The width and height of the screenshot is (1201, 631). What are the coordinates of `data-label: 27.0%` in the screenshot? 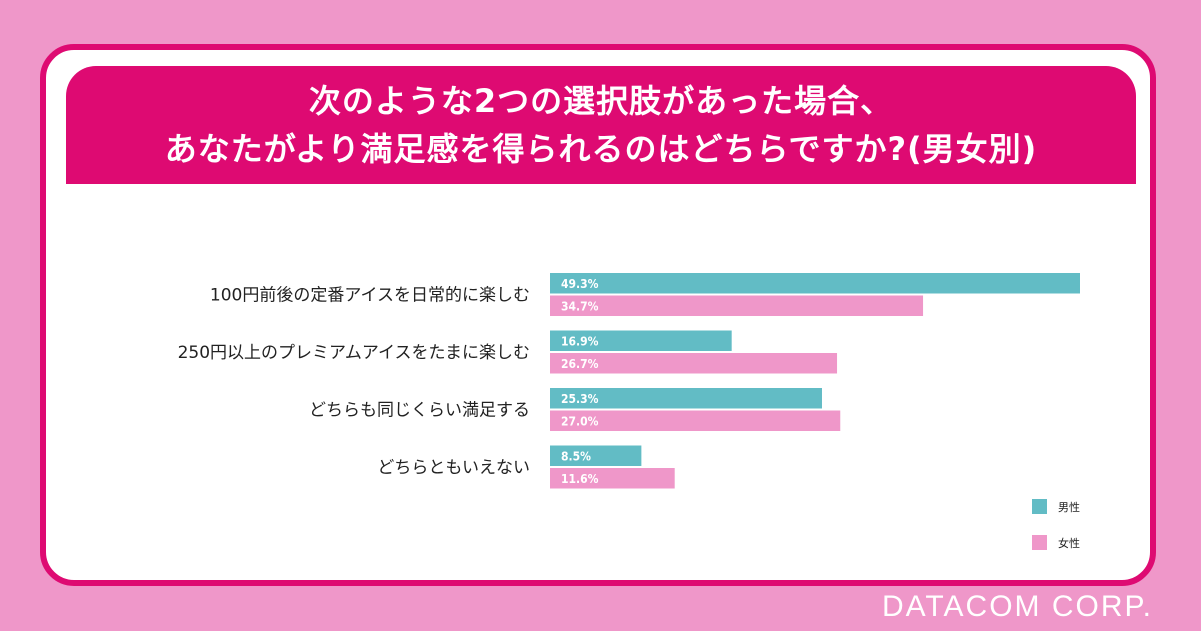 It's located at (580, 421).